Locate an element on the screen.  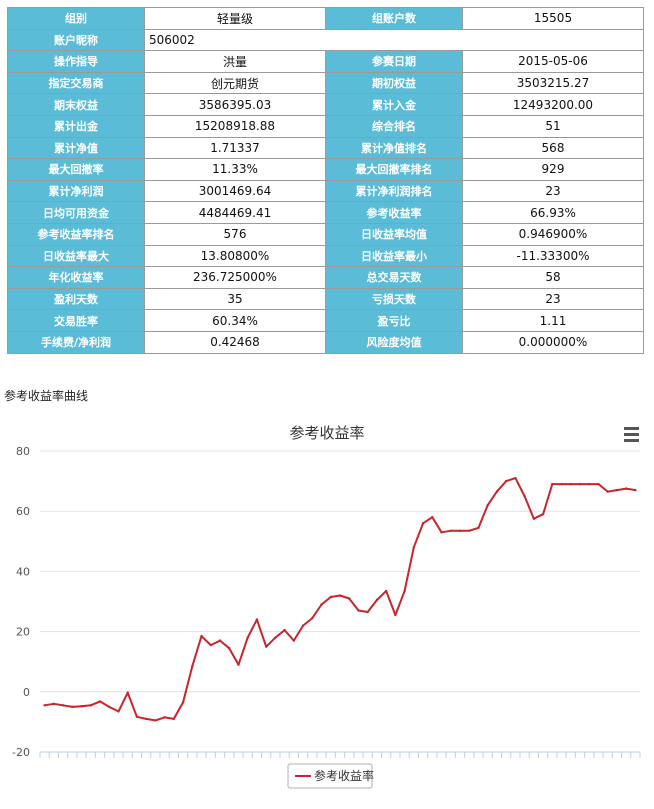
field-value: 创元期货 is located at coordinates (235, 83).